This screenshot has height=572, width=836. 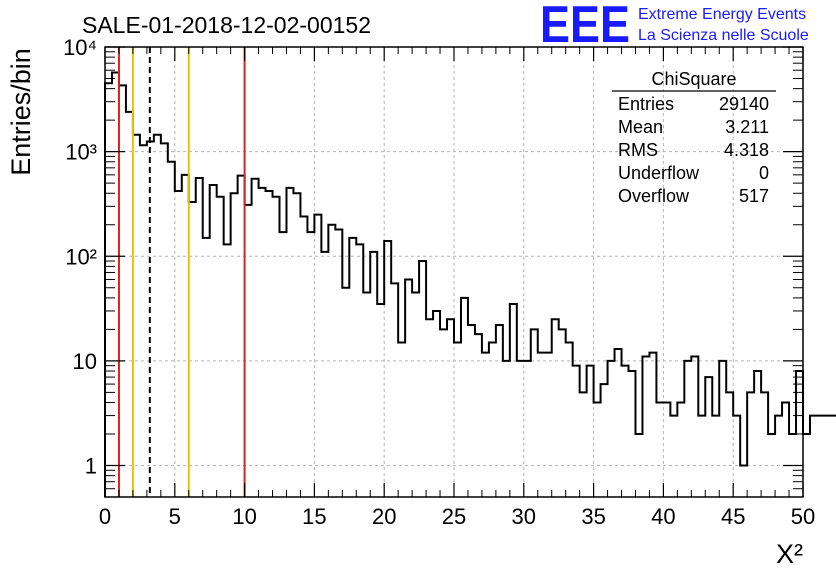 I want to click on x-tick-label: 45, so click(x=733, y=516).